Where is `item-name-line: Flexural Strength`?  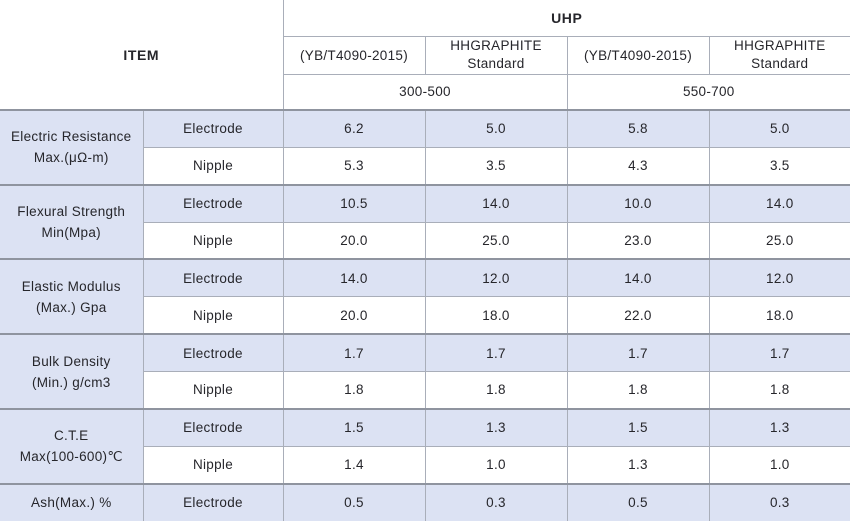
item-name-line: Flexural Strength is located at coordinates (71, 212).